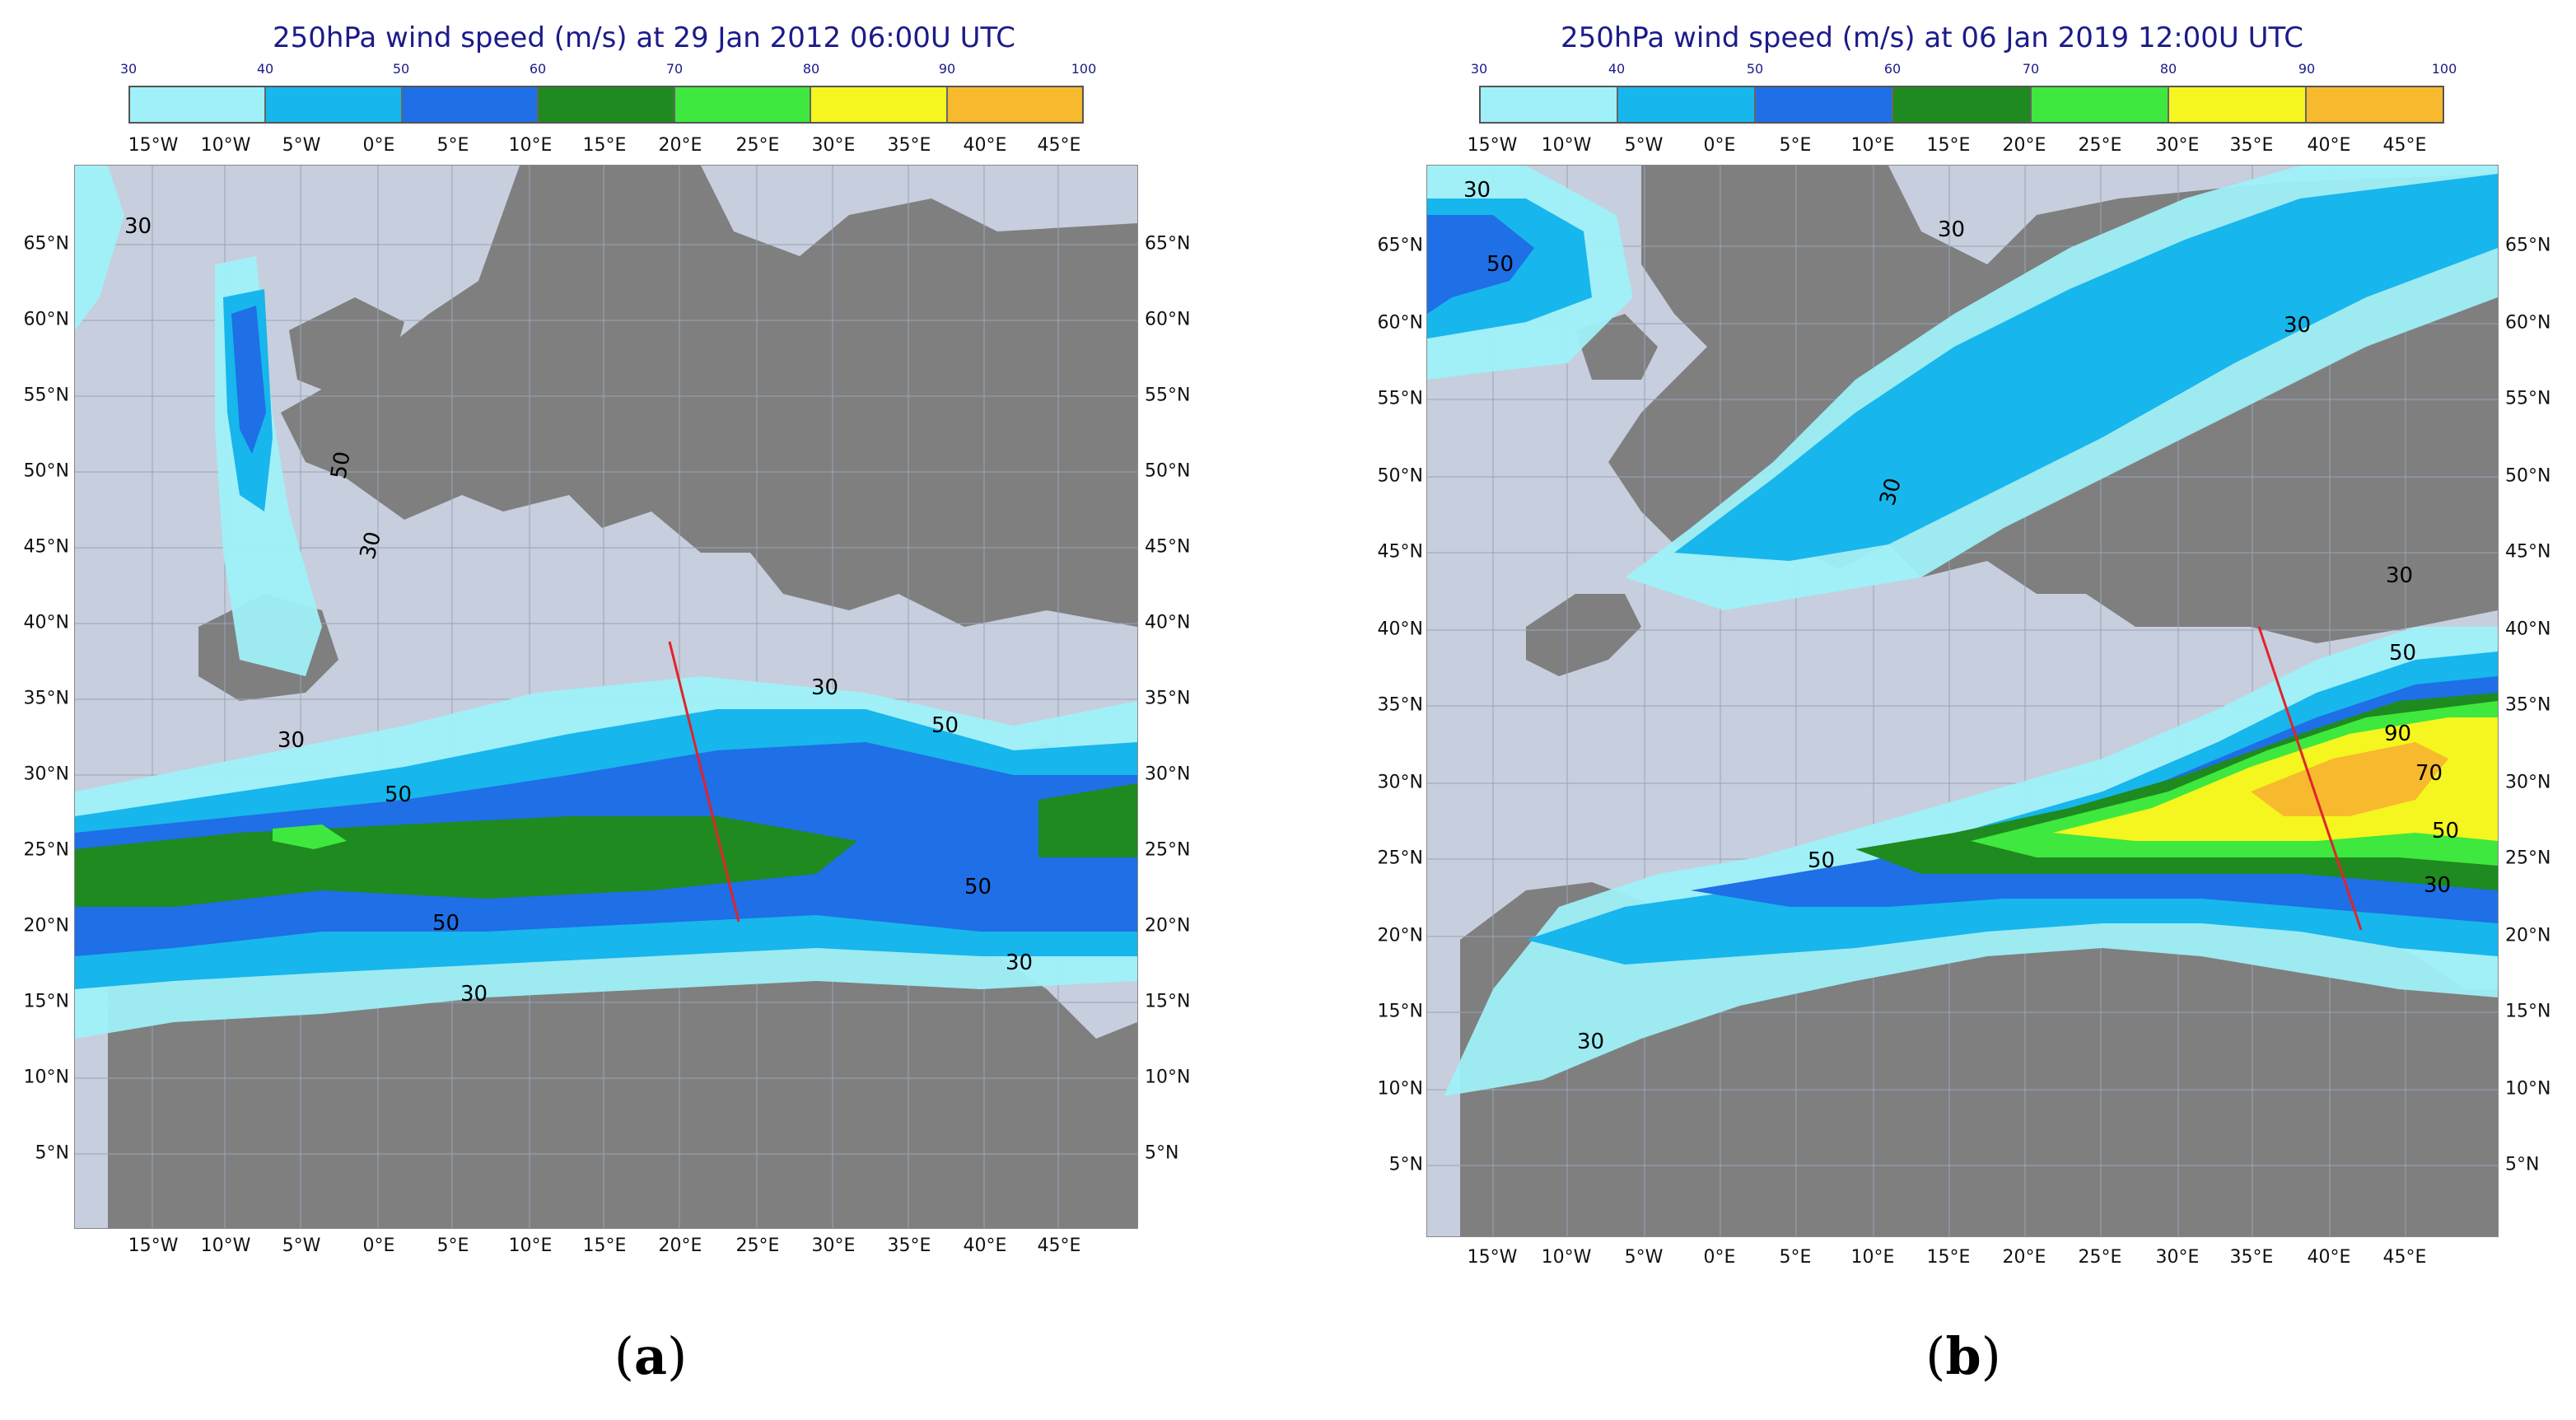 The width and height of the screenshot is (2576, 1420). What do you see at coordinates (46, 244) in the screenshot?
I see `lat-label: 65°N` at bounding box center [46, 244].